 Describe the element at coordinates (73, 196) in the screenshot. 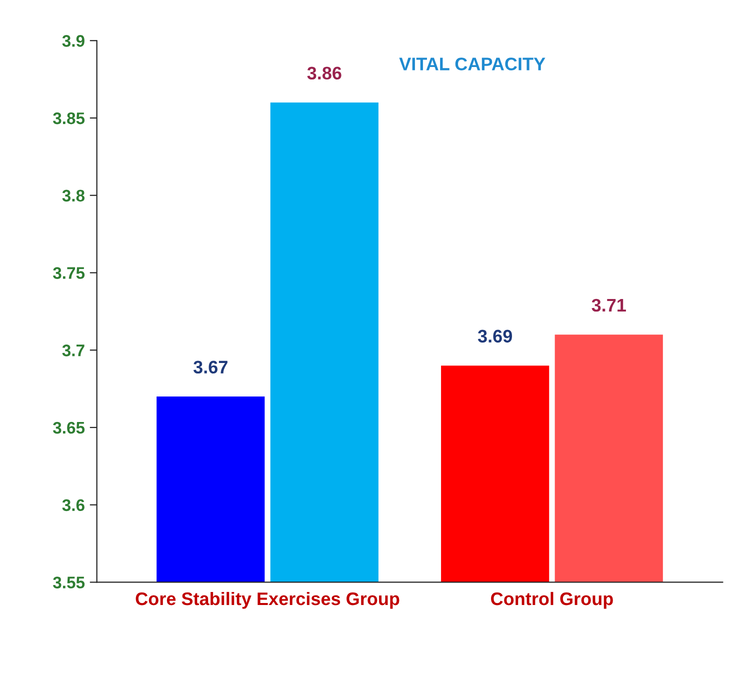

I see `y-tick-label: 3.8` at that location.